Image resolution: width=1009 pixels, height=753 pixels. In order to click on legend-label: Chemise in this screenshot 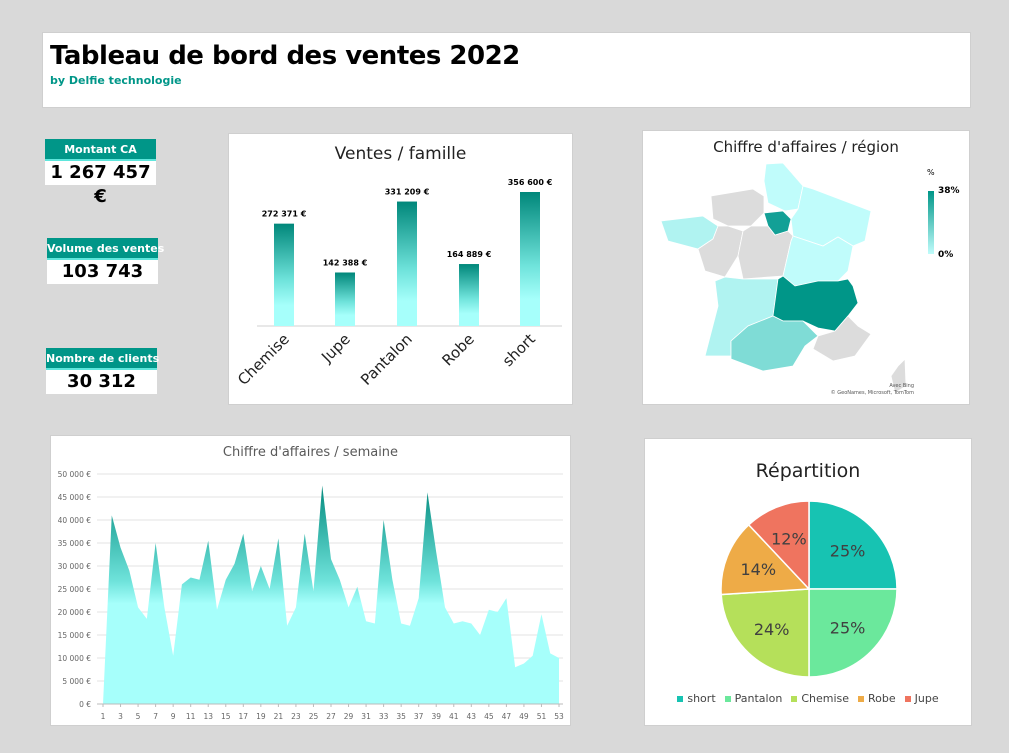, I will do `click(825, 698)`.